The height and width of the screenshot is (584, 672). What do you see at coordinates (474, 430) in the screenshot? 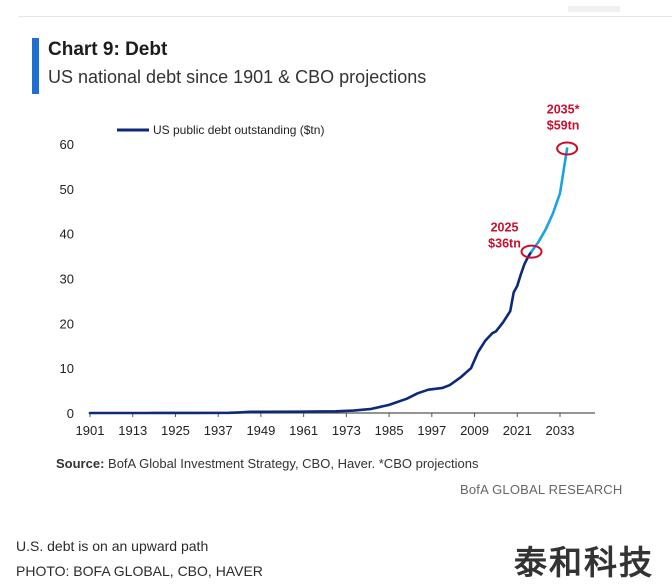
I see `x-tick-label: 2009` at bounding box center [474, 430].